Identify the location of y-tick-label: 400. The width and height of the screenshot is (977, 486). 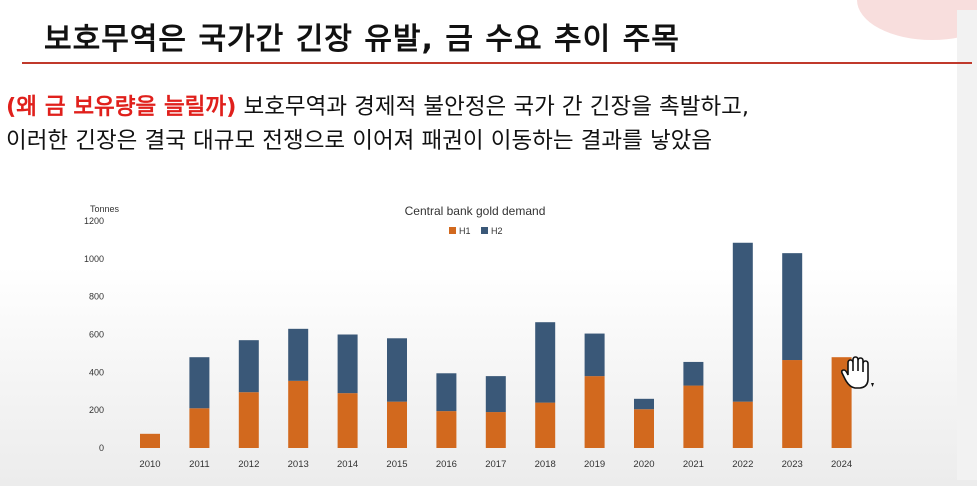
(96, 372).